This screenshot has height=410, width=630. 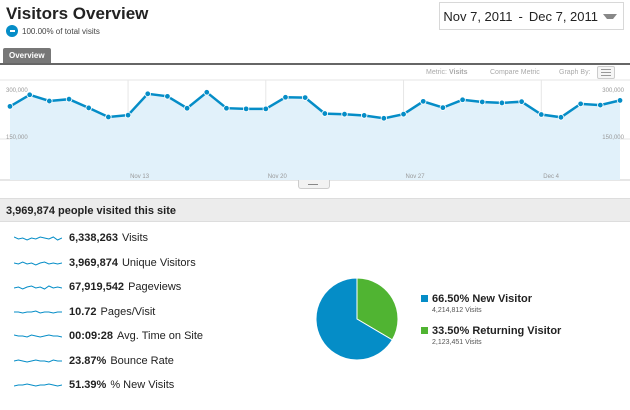 What do you see at coordinates (457, 342) in the screenshot?
I see `returning-visitor-visits: 2,123,451 Visits` at bounding box center [457, 342].